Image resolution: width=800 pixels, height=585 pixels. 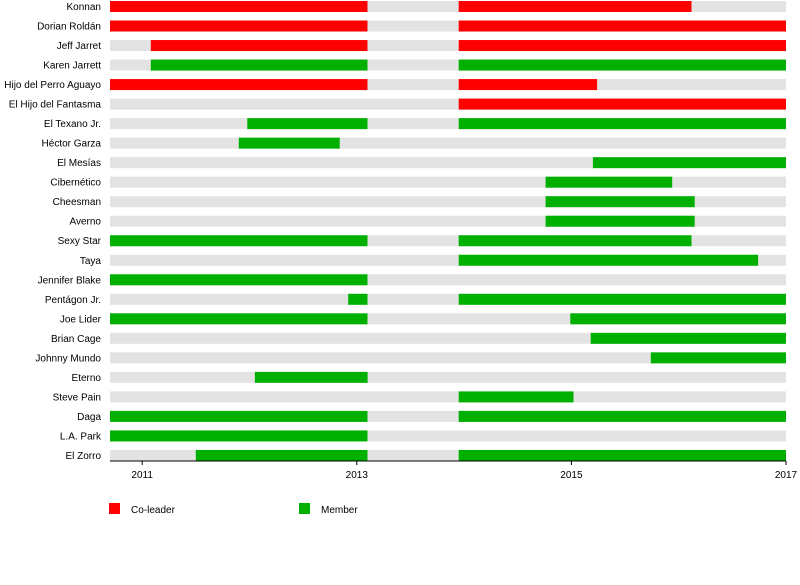 What do you see at coordinates (87, 378) in the screenshot?
I see `y-tick-label: Eterno` at bounding box center [87, 378].